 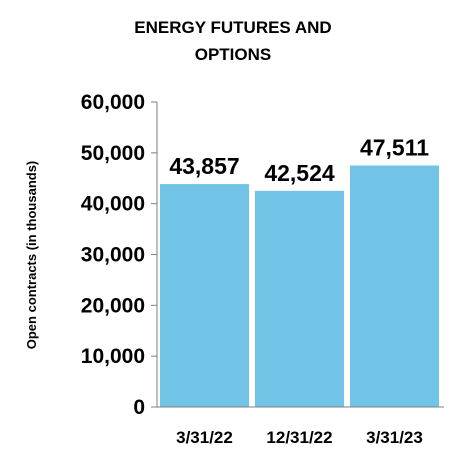 I want to click on x-tick-label: 3/31/22, so click(x=204, y=437).